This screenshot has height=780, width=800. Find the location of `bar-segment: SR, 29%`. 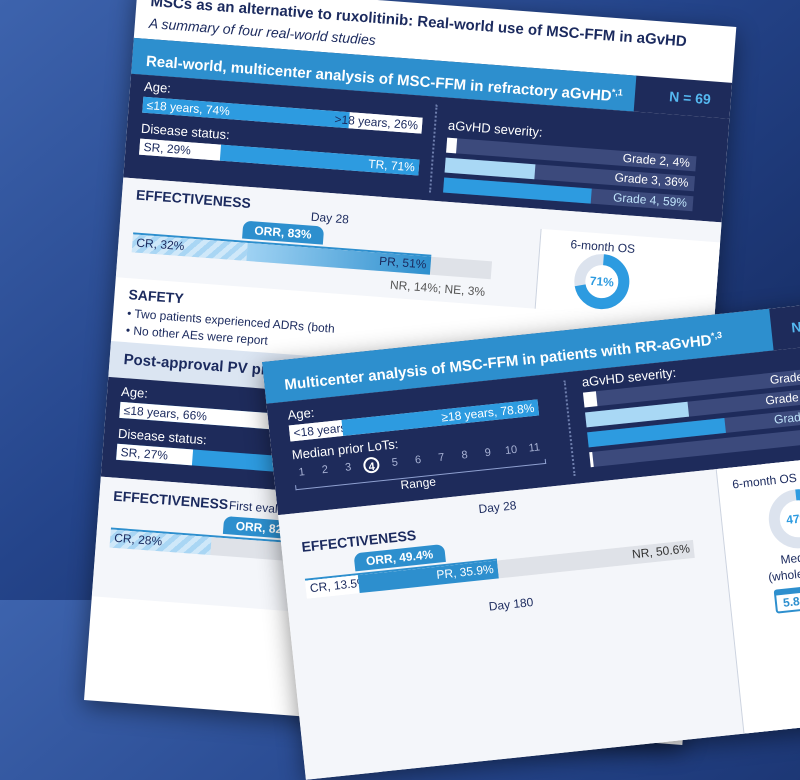

bar-segment: SR, 29% is located at coordinates (180, 149).